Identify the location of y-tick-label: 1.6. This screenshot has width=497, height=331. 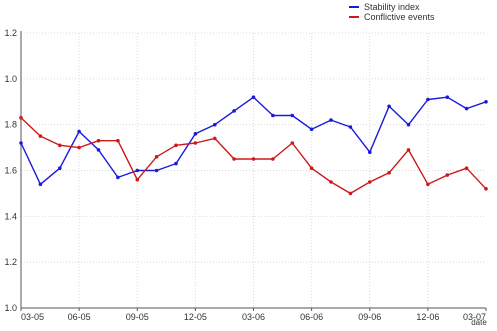
(10, 171).